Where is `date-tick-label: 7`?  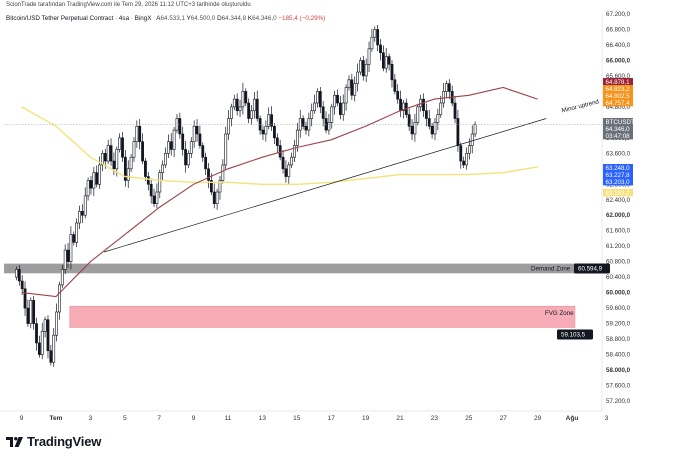 date-tick-label: 7 is located at coordinates (159, 418).